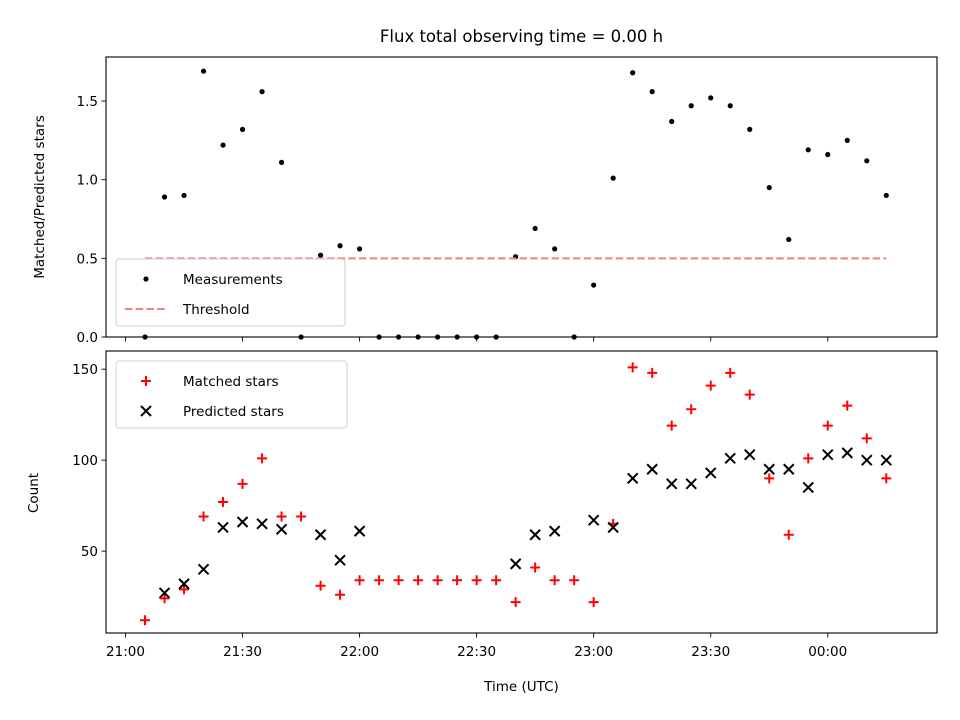  What do you see at coordinates (710, 652) in the screenshot?
I see `x-tick-label: 23:30` at bounding box center [710, 652].